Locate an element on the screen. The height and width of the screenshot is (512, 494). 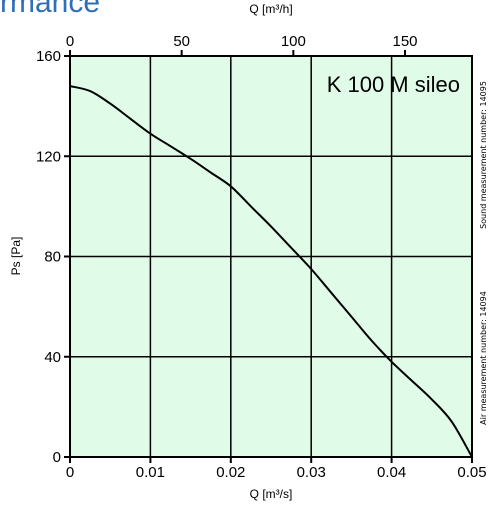
chart-title: K 100 M sileo is located at coordinates (393, 84).